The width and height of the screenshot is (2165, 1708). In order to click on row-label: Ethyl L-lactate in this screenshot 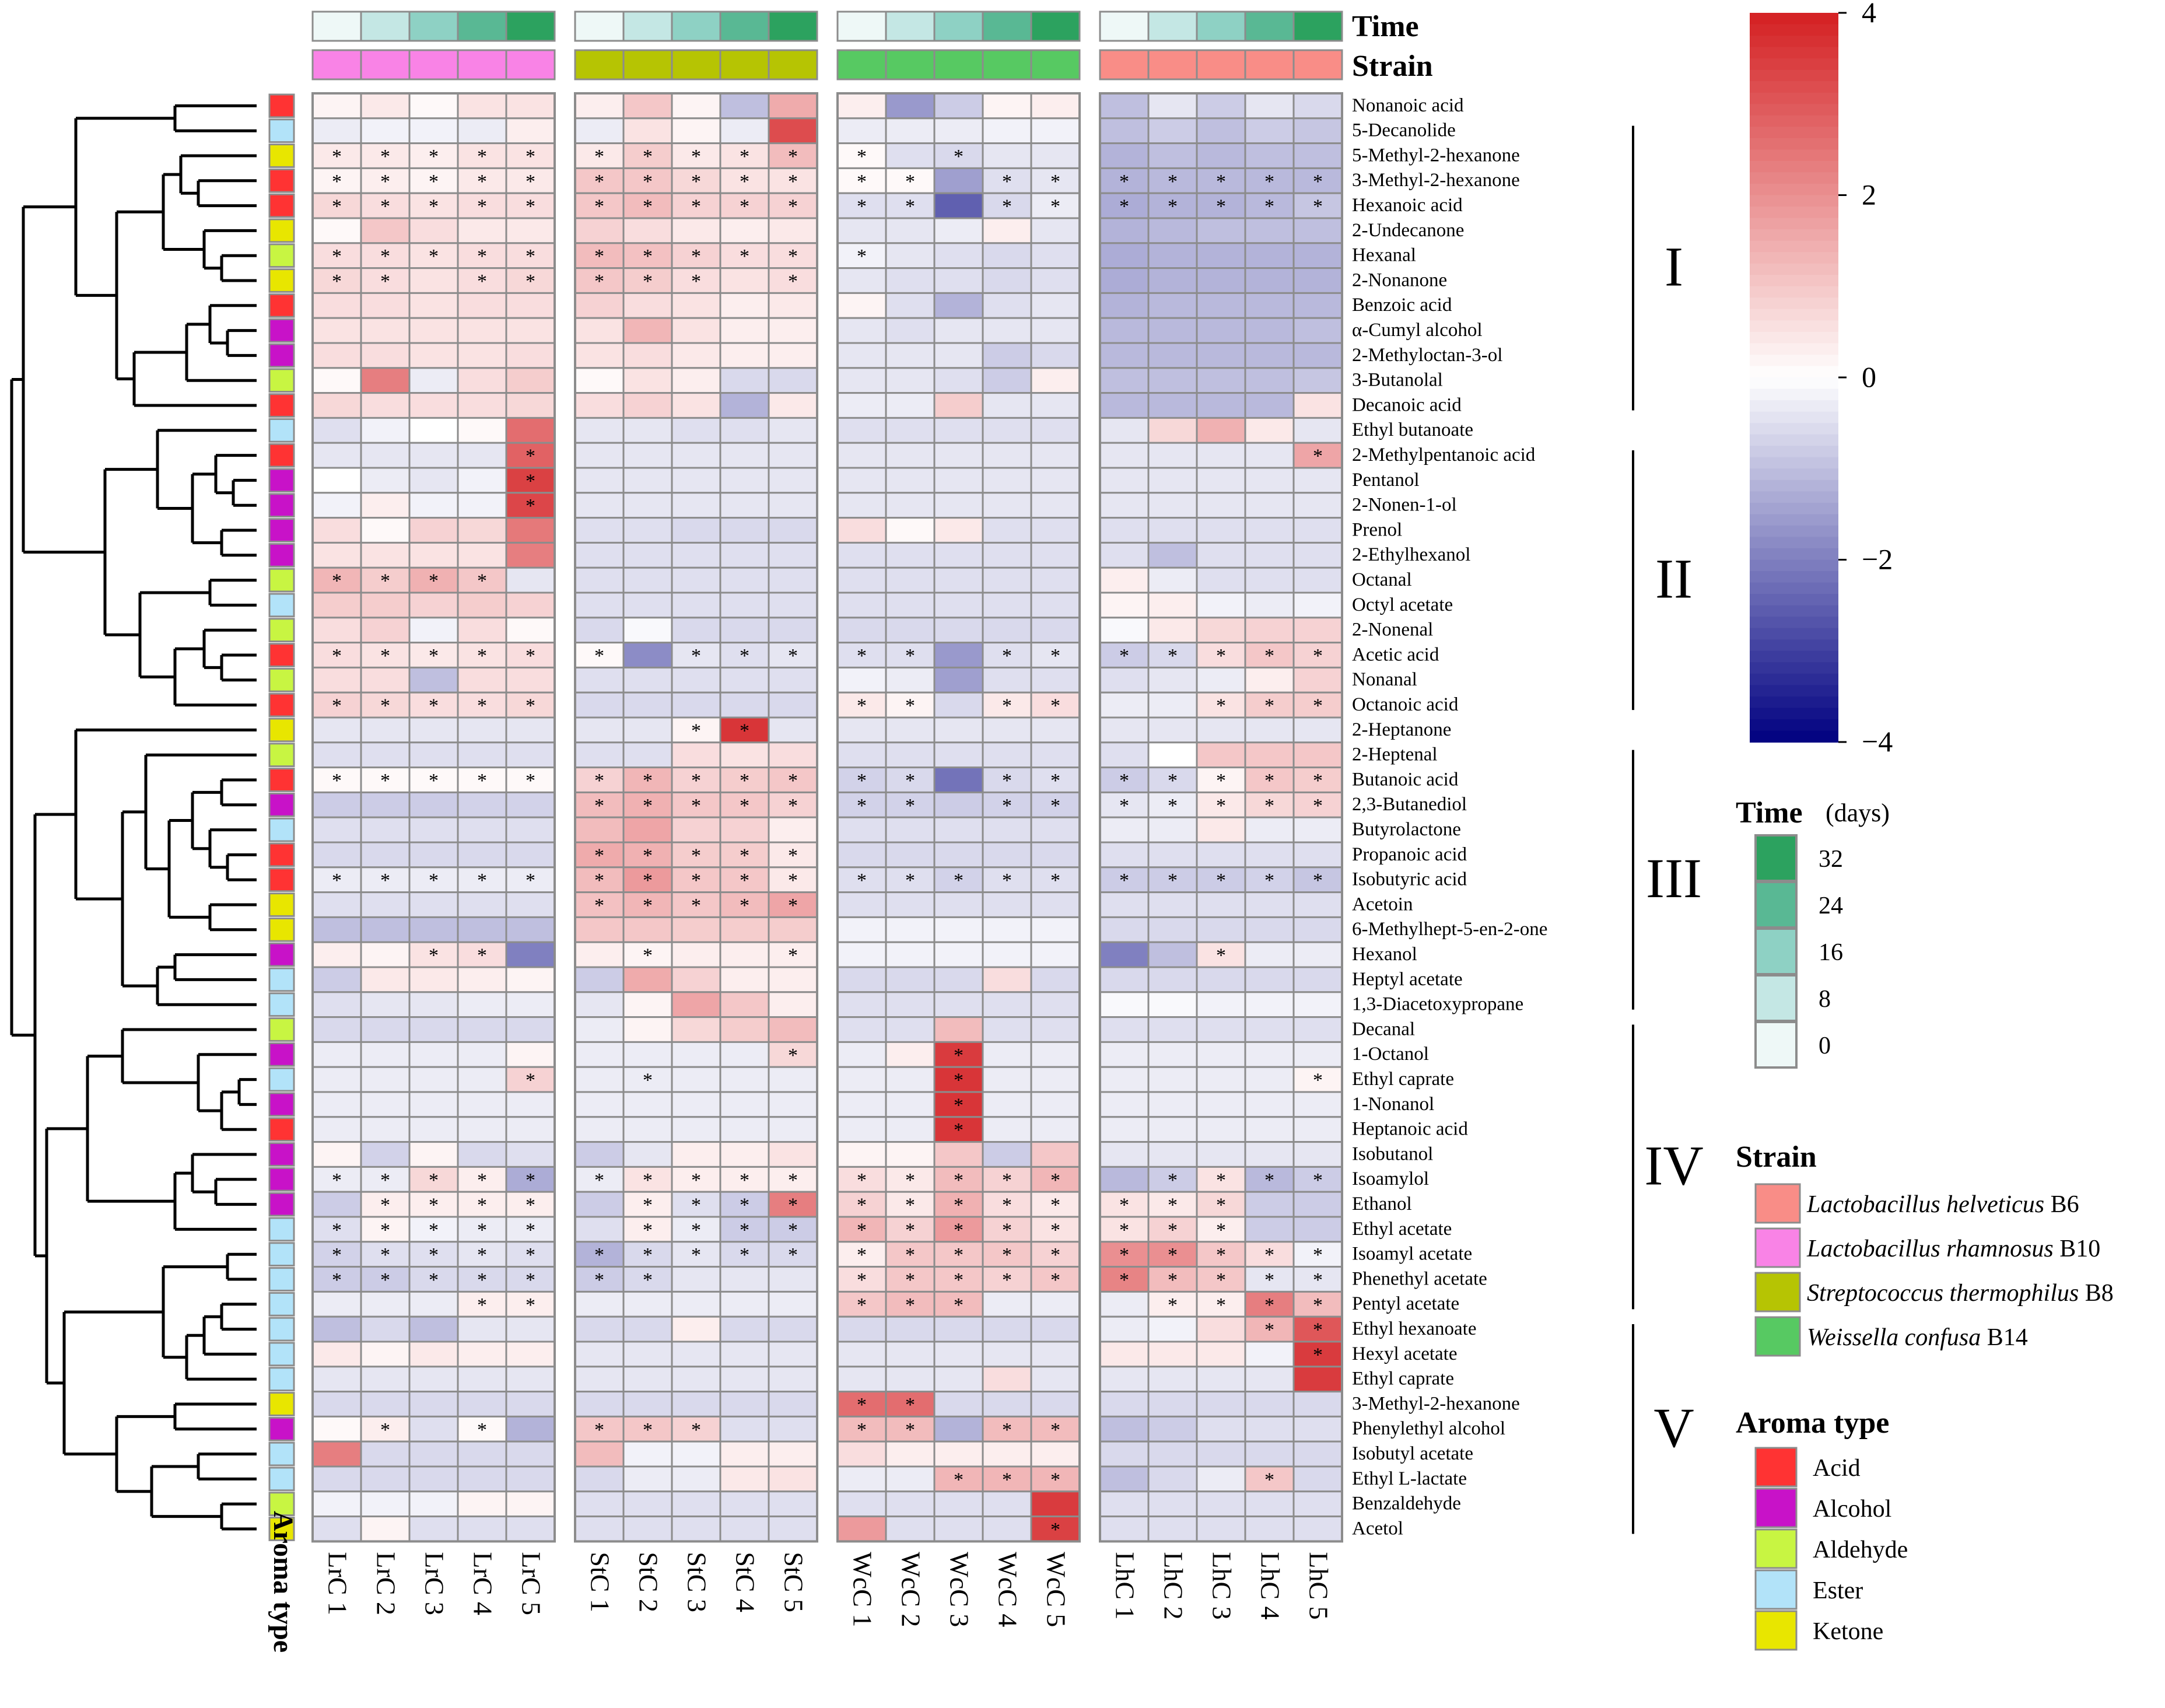, I will do `click(1409, 1478)`.